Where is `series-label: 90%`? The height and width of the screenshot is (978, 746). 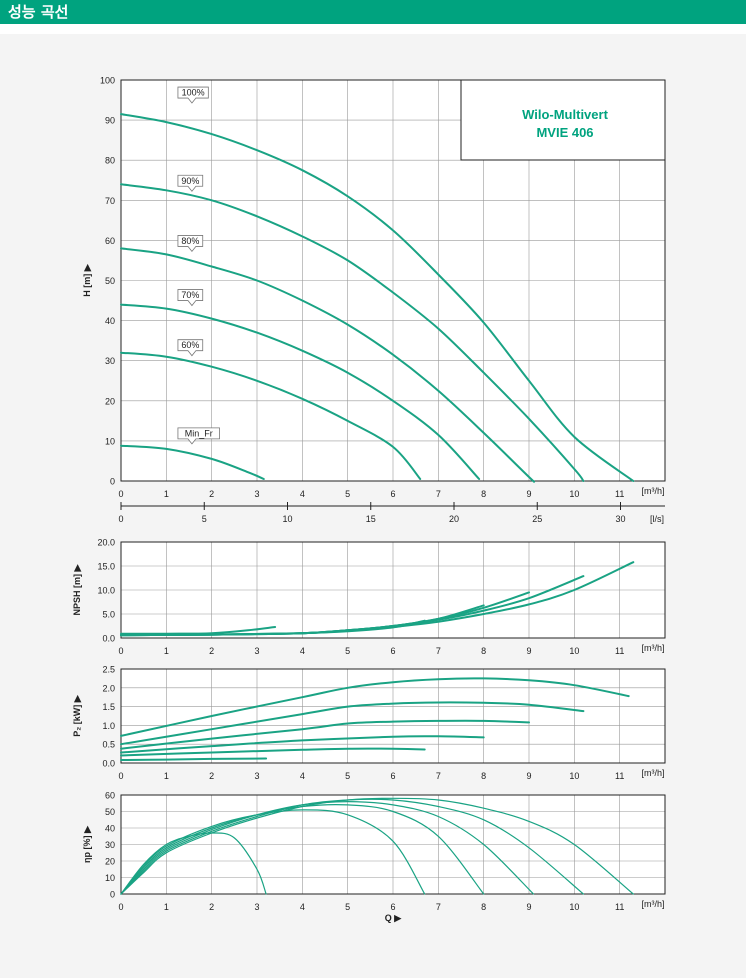
series-label: 90% is located at coordinates (190, 181).